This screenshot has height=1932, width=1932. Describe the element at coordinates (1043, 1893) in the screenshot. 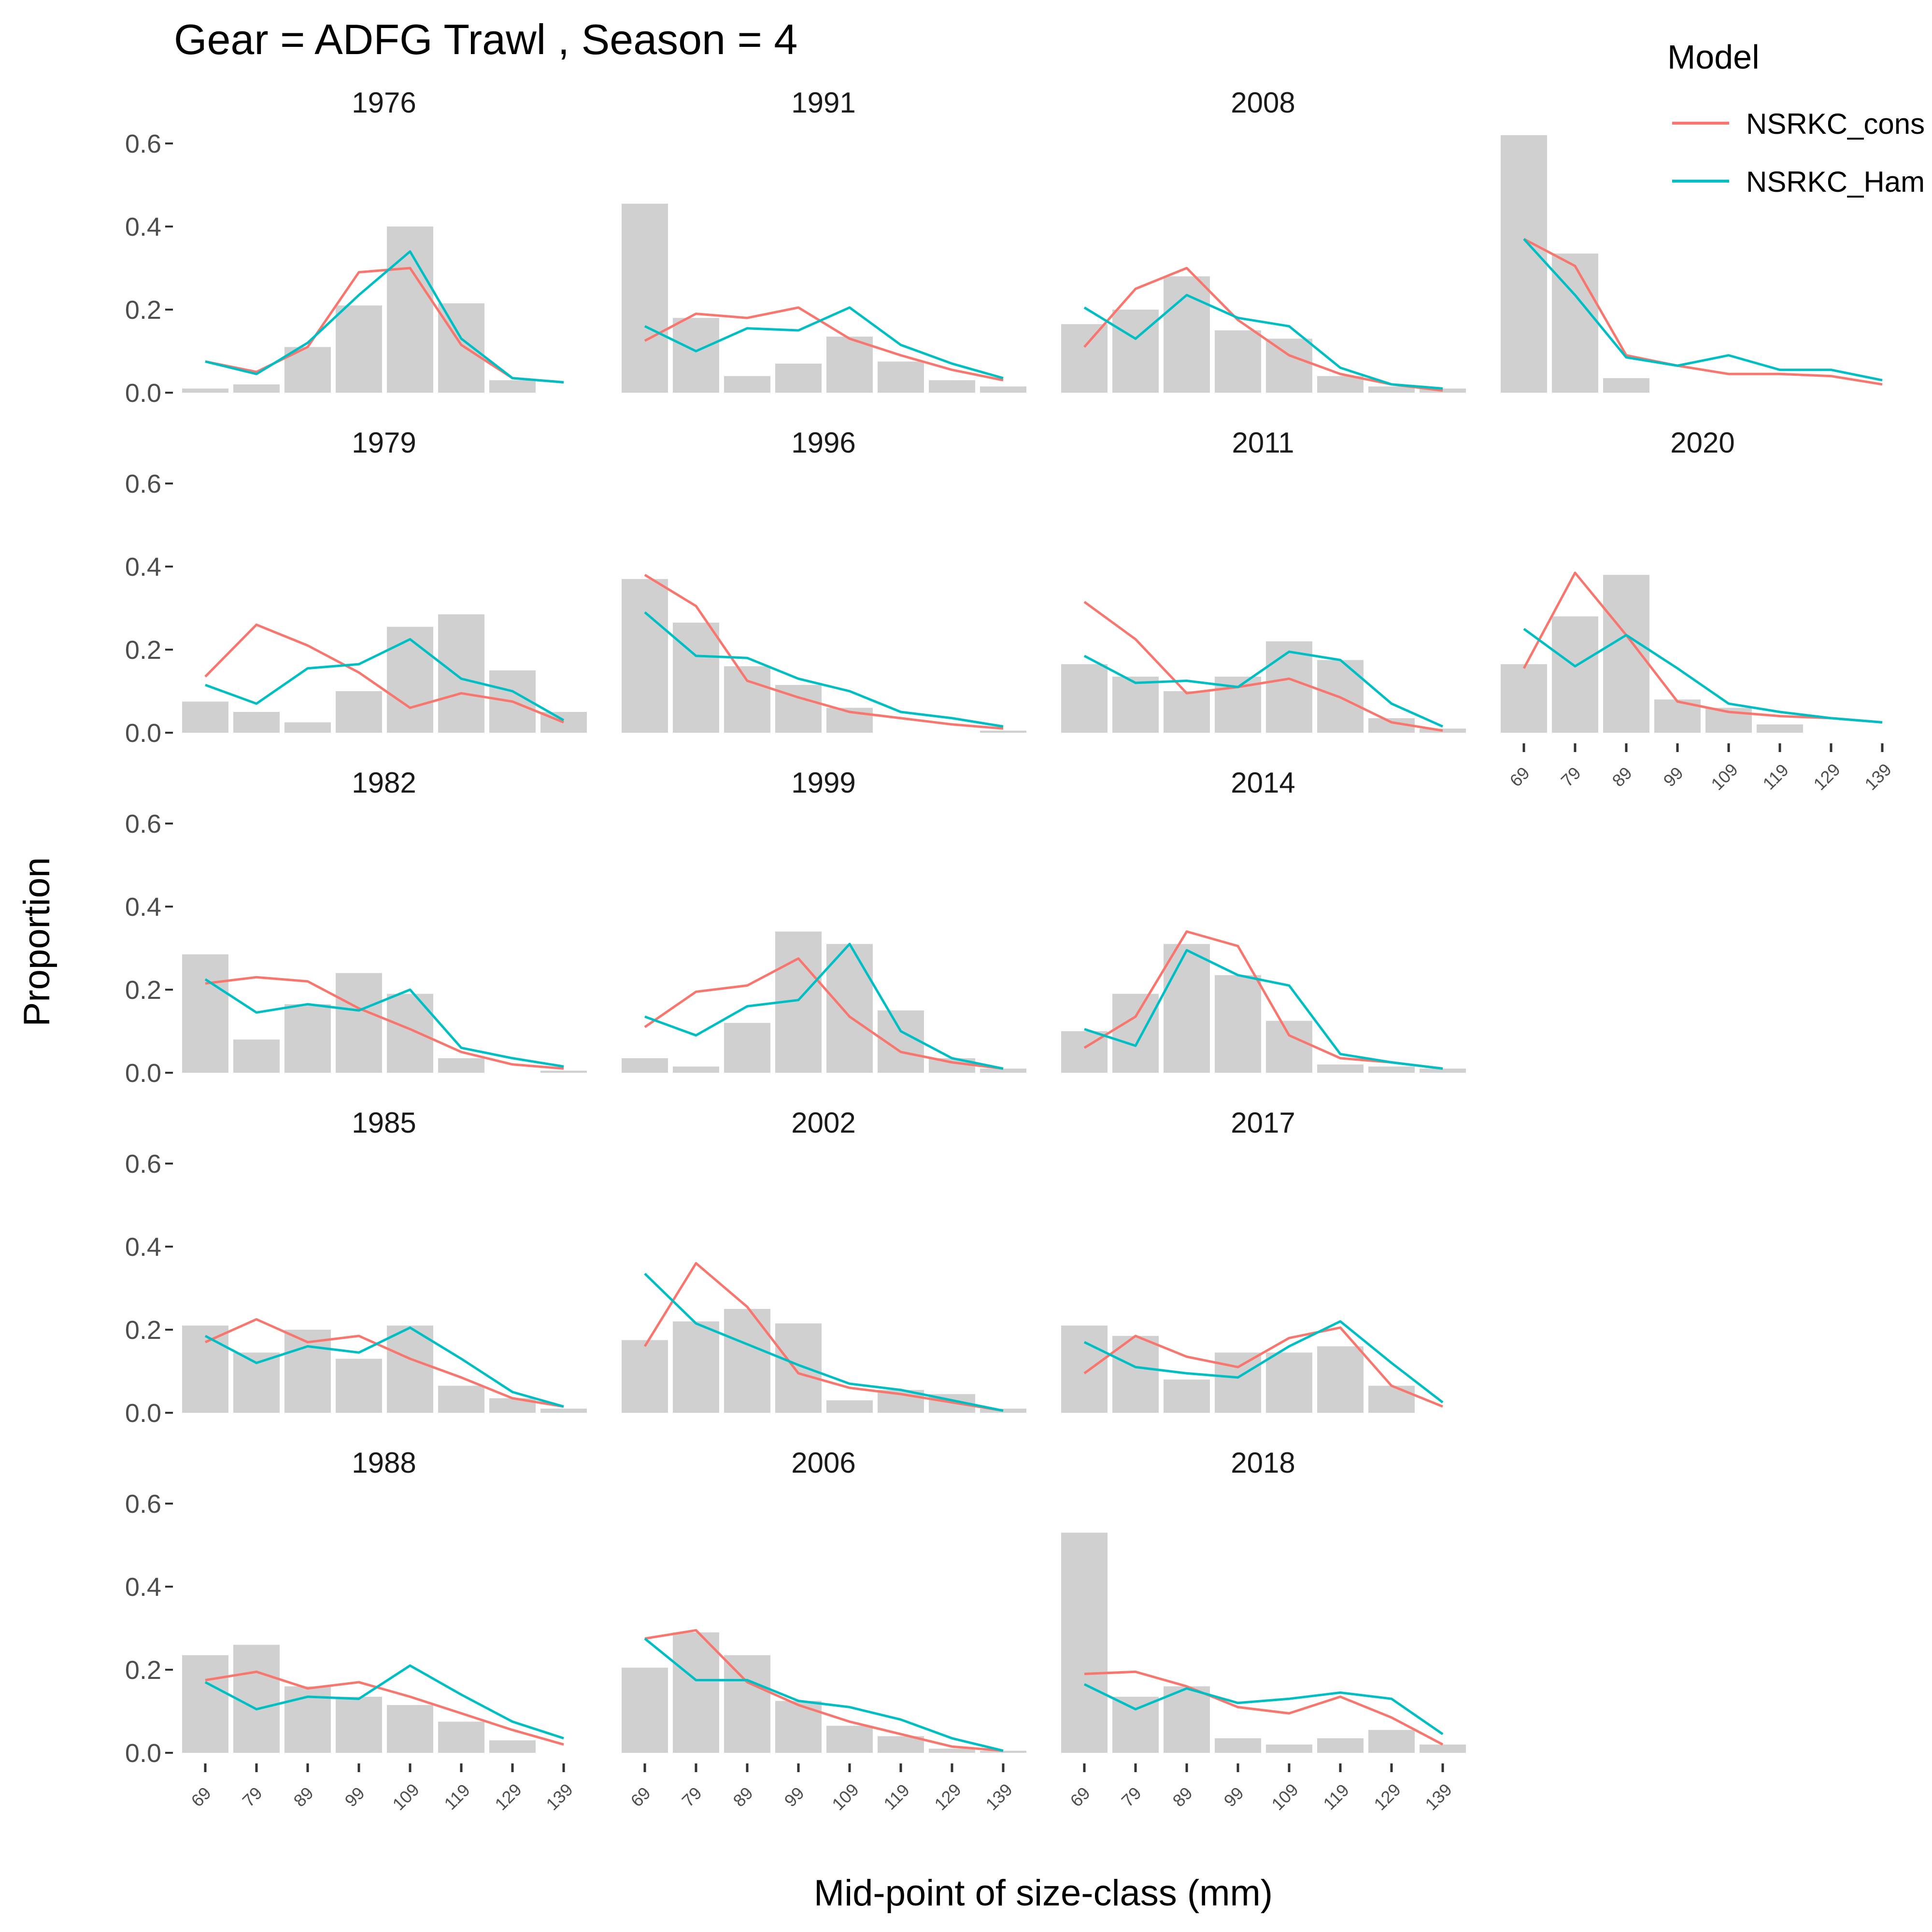

I see `x-axis-title: Mid-point of size-class (mm)` at that location.